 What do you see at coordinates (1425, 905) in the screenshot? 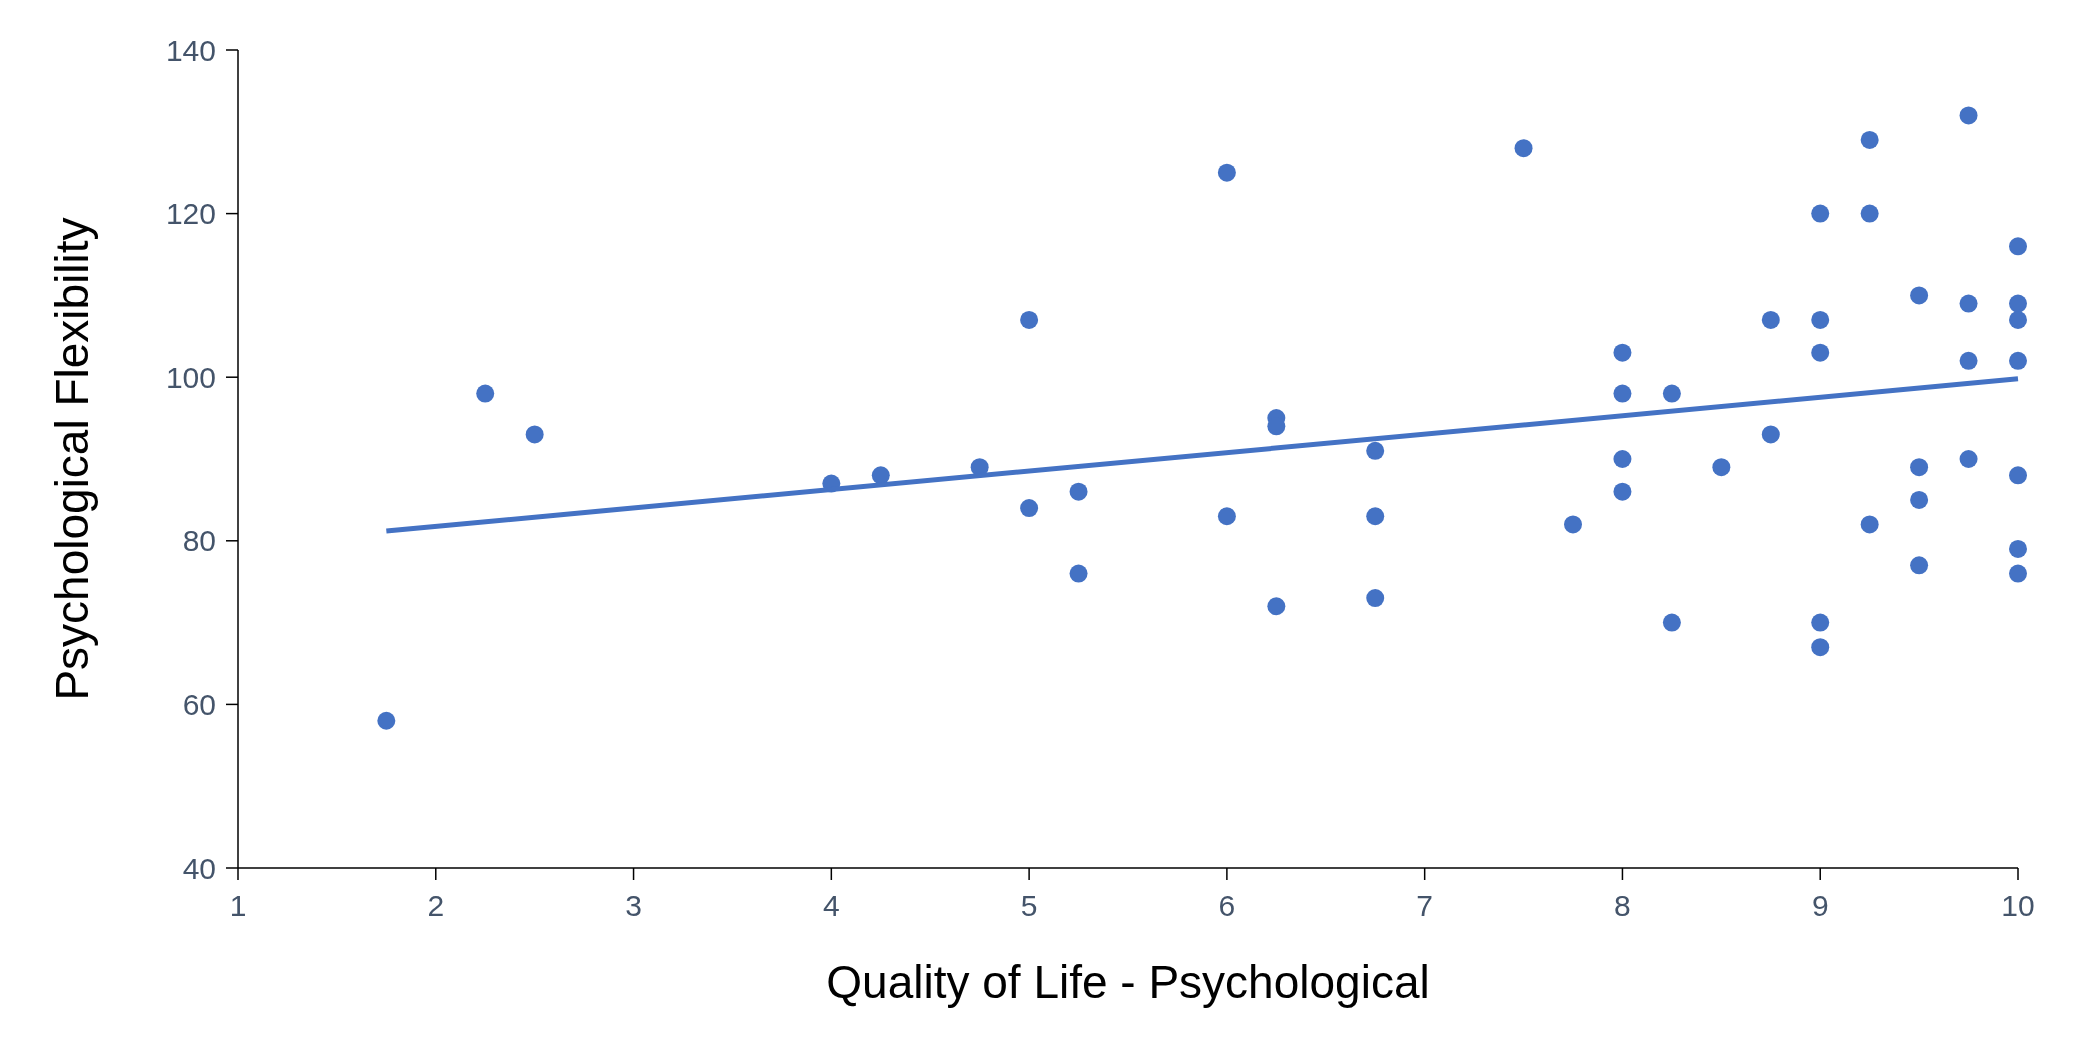
I see `x-tick-label: 7` at bounding box center [1425, 905].